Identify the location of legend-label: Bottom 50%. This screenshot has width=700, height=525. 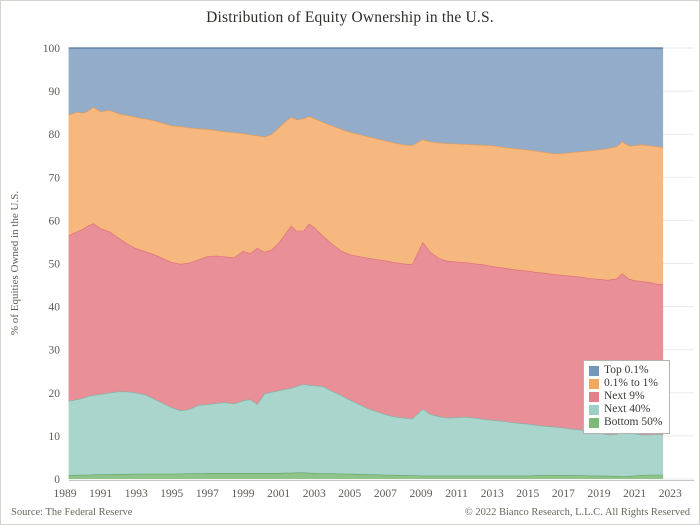
(633, 422).